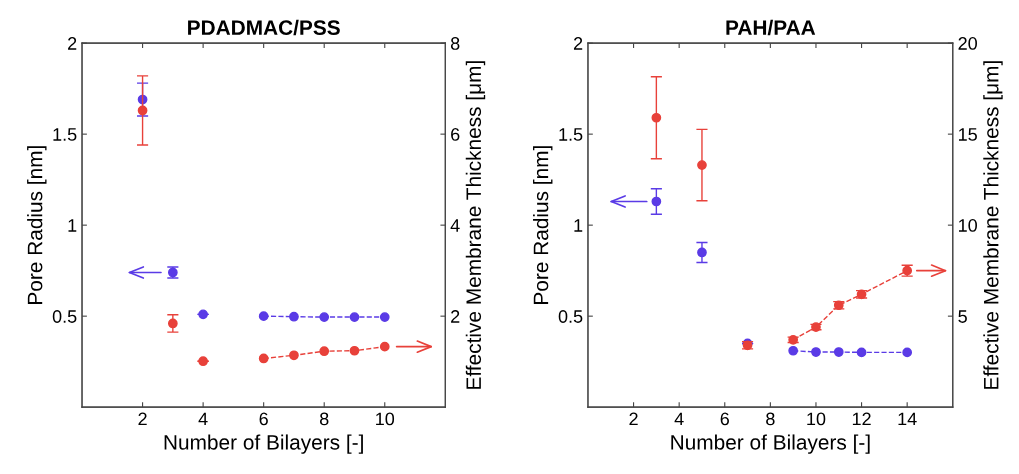 This screenshot has width=1019, height=474. What do you see at coordinates (967, 43) in the screenshot?
I see `y2-tick-label: 20` at bounding box center [967, 43].